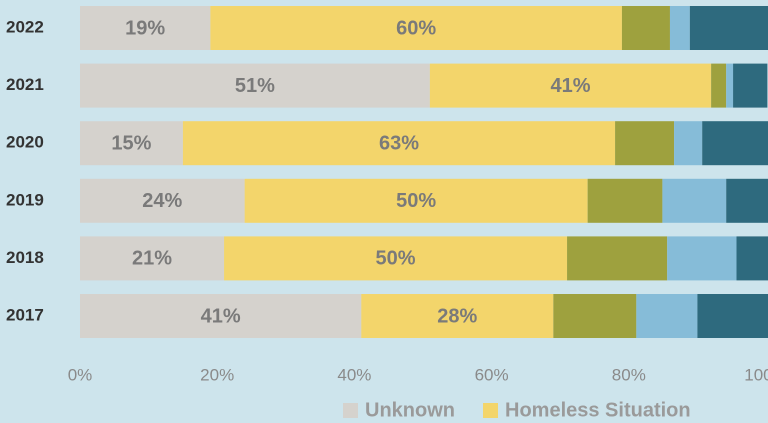 This screenshot has width=768, height=423. Describe the element at coordinates (492, 374) in the screenshot. I see `x-tick-label: 60%` at that location.